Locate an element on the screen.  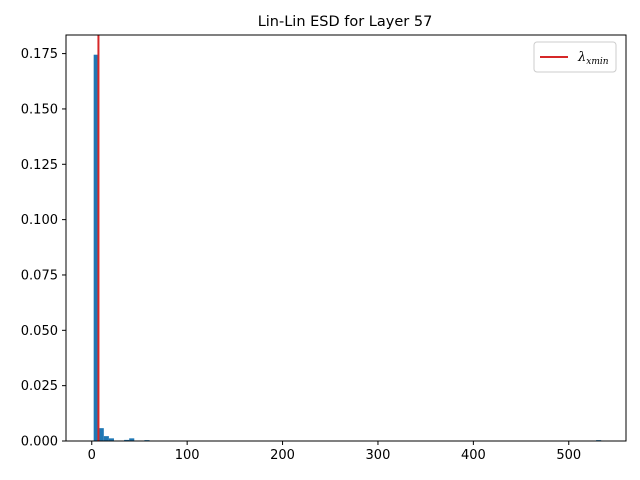
legend-box is located at coordinates (575, 57).